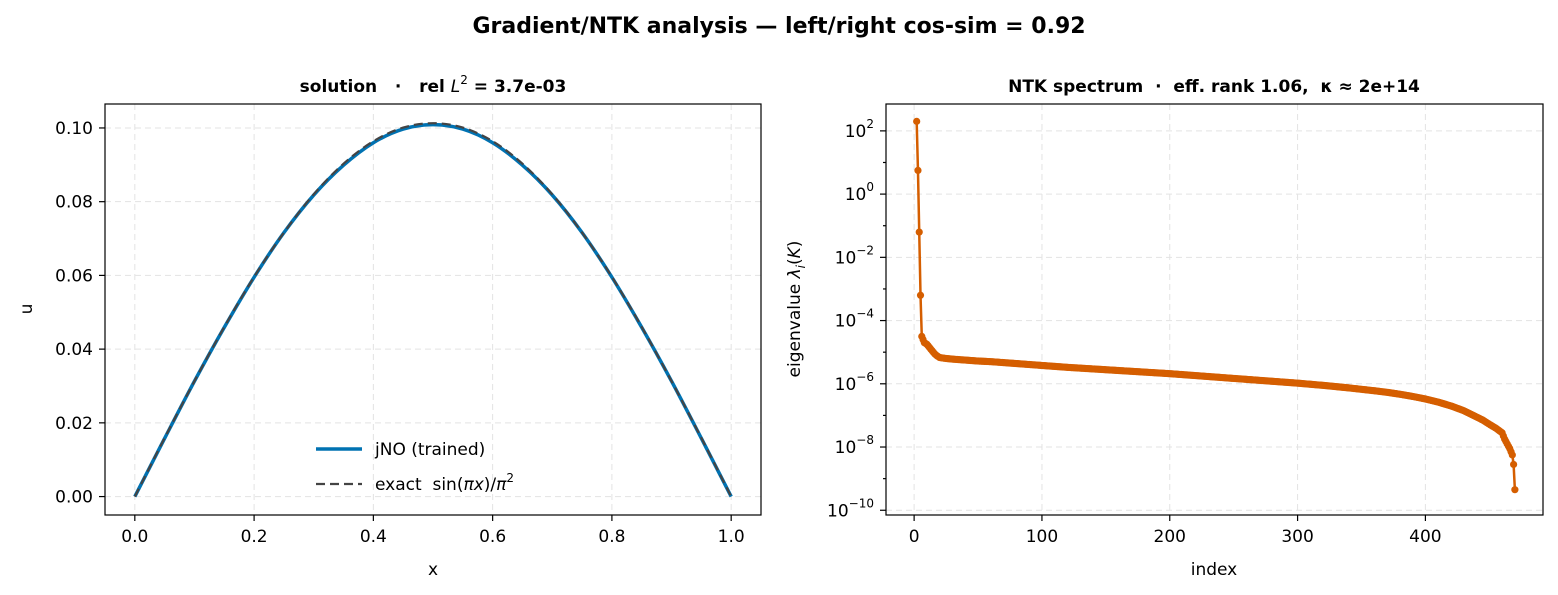 This screenshot has width=1558, height=595. Describe the element at coordinates (492, 537) in the screenshot. I see `solution-xtick-label: 0.6` at that location.